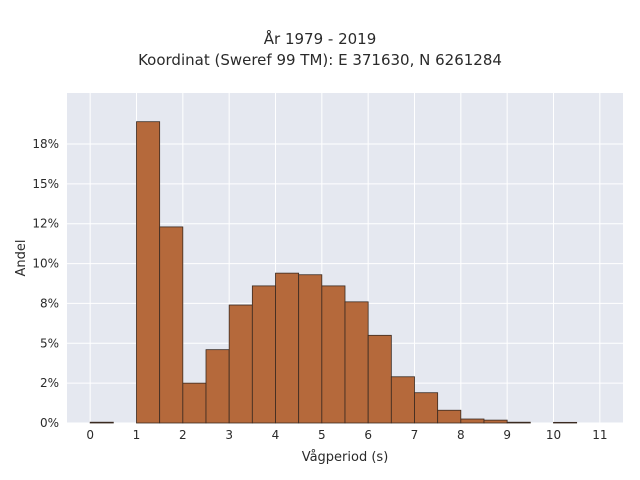 The image size is (640, 480). I want to click on y-tick-label: 2%, so click(49, 383).